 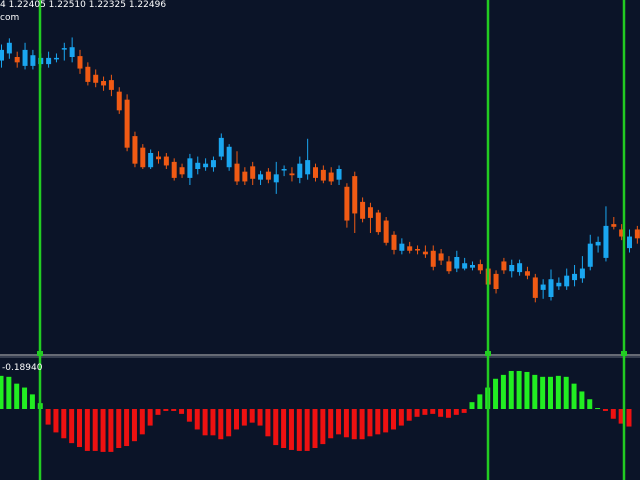 What do you see at coordinates (22, 368) in the screenshot?
I see `indicator-value-label: -0.18940` at bounding box center [22, 368].